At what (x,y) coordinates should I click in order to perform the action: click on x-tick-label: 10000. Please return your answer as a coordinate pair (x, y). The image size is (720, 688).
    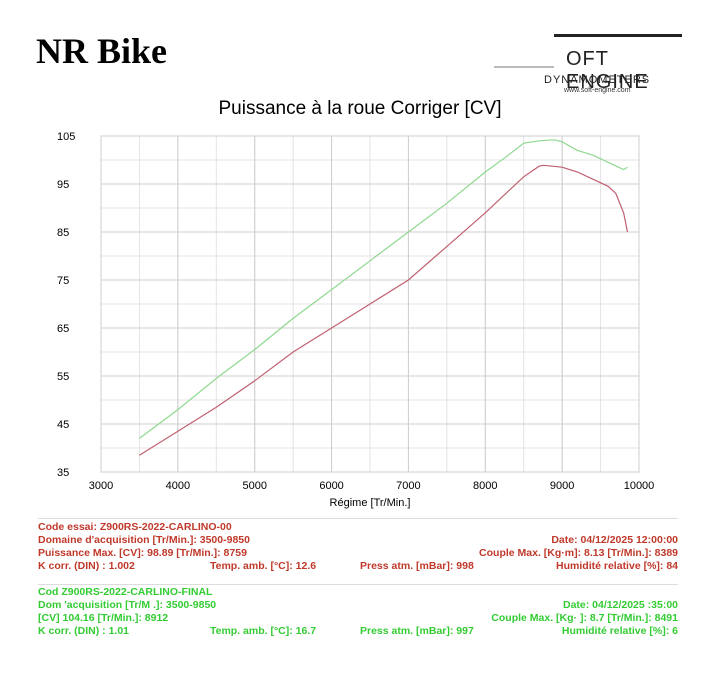
    Looking at the image, I should click on (639, 486).